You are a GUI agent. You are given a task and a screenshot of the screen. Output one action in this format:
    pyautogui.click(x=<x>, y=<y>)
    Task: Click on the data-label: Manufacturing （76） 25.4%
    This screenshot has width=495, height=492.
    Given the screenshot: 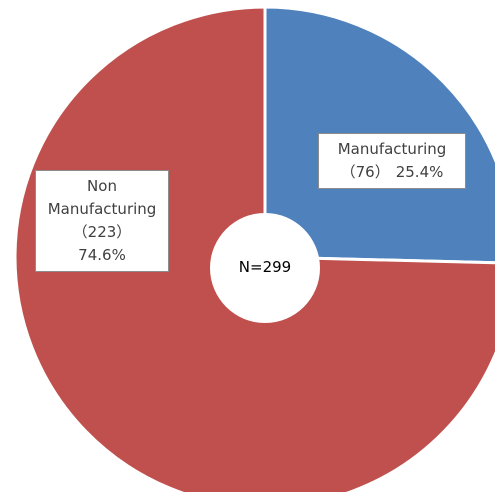 What is the action you would take?
    pyautogui.click(x=392, y=161)
    